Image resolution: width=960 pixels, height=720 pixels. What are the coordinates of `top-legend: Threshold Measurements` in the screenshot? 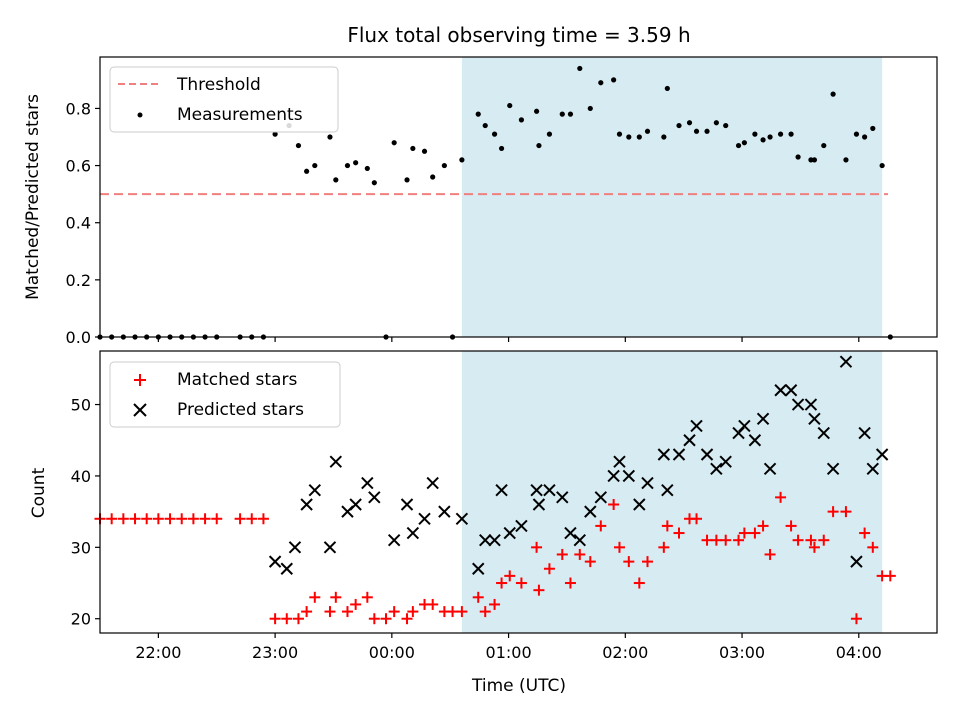 It's located at (224, 99).